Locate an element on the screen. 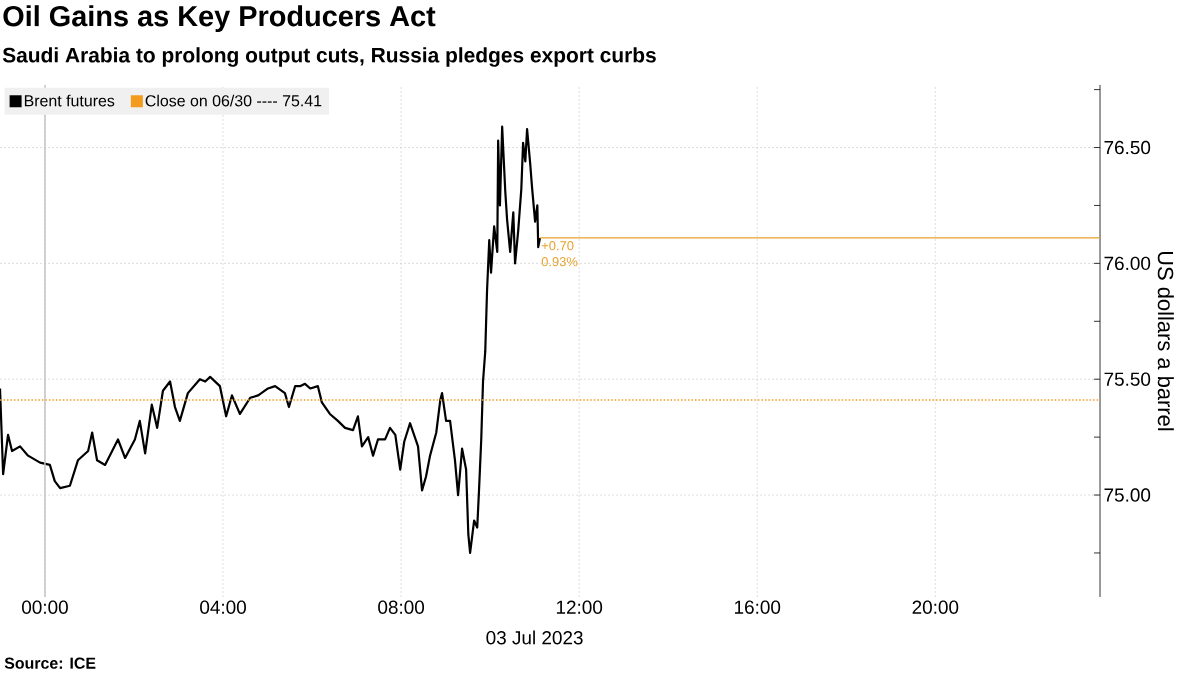 This screenshot has height=675, width=1200. annotation: 0.93% is located at coordinates (559, 262).